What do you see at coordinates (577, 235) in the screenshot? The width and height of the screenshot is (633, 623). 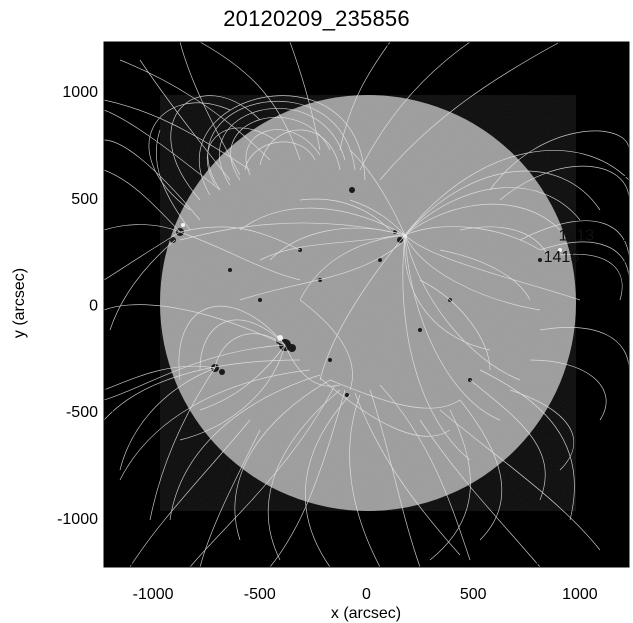 I see `active-region-label: 1413` at bounding box center [577, 235].